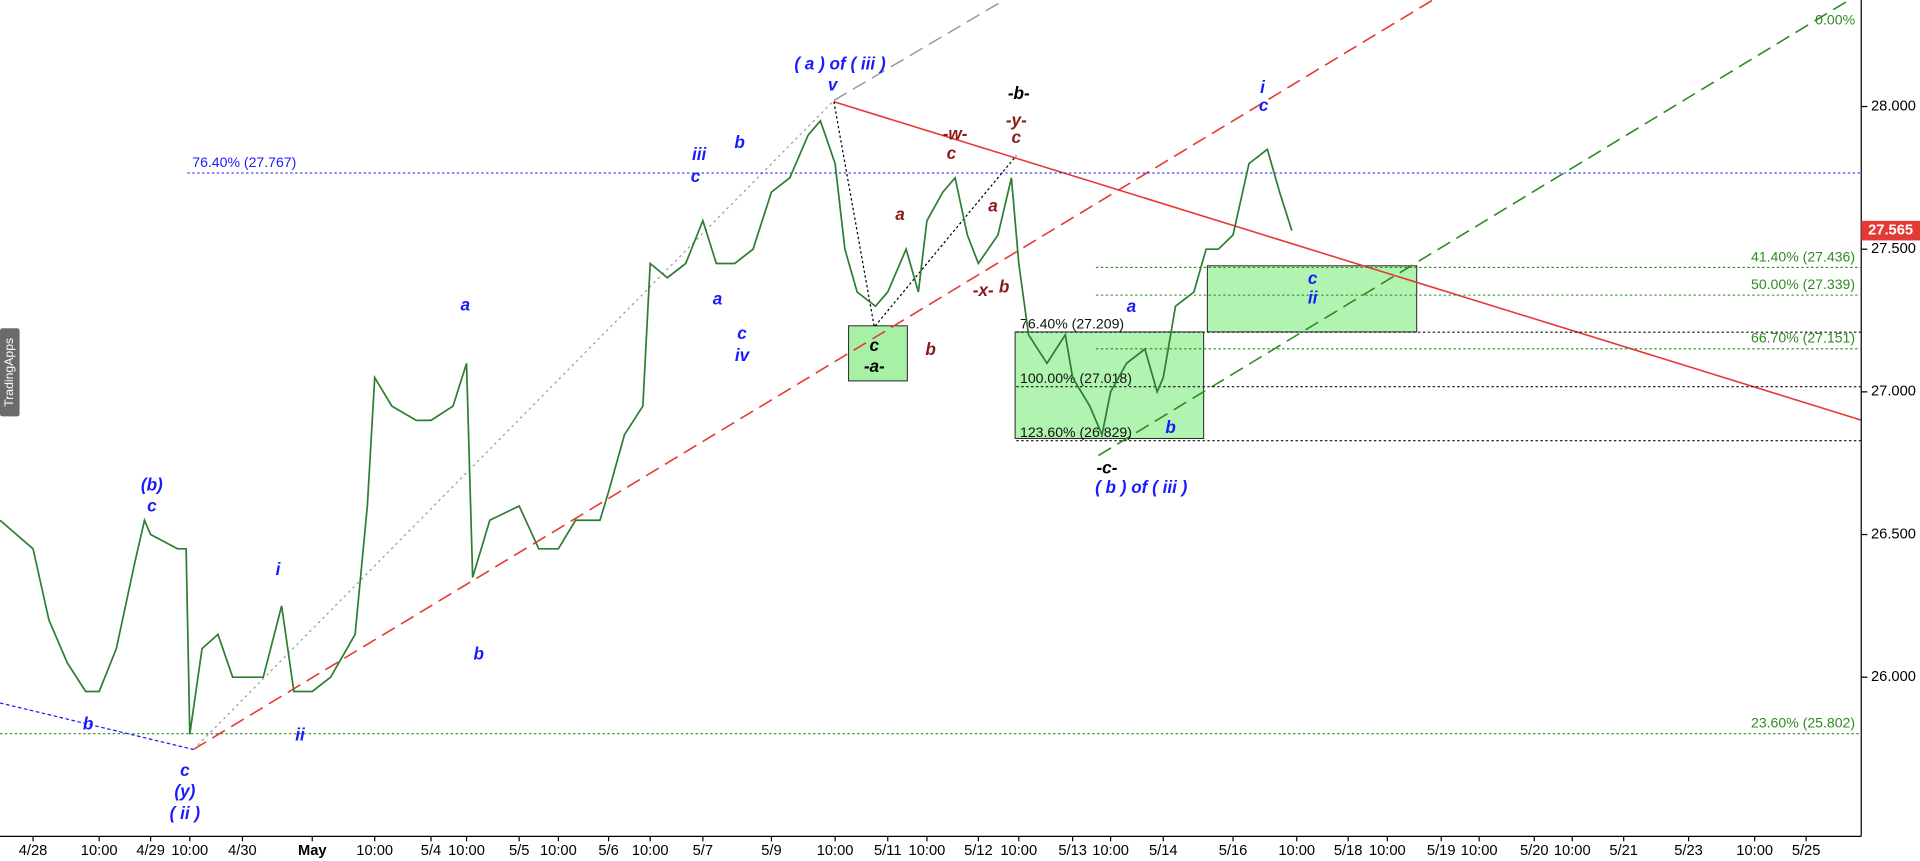 The image size is (1920, 861). I want to click on price-tag, so click(1890, 230).